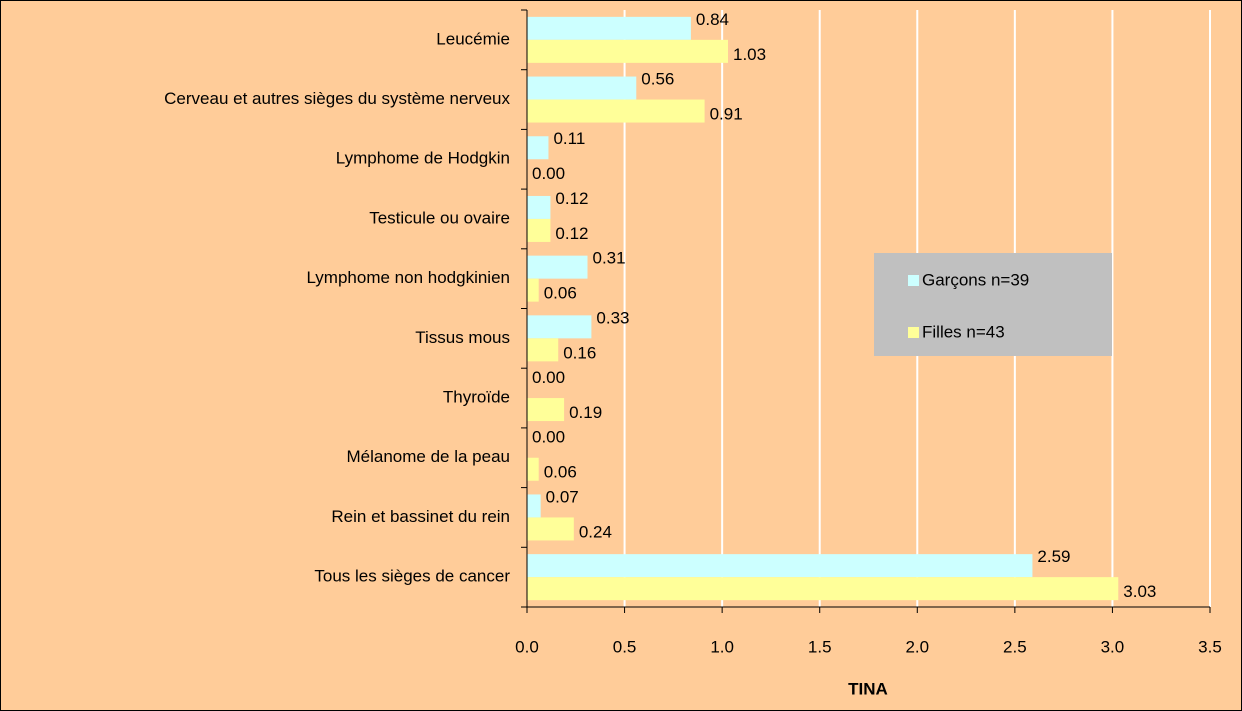  Describe the element at coordinates (625, 646) in the screenshot. I see `x-tick-label: 0.5` at that location.